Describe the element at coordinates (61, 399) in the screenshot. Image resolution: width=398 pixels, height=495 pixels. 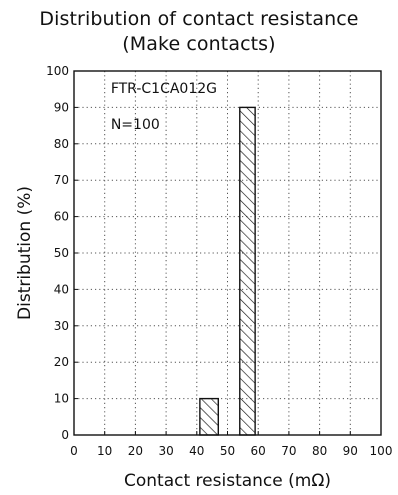
I see `y-tick-label: 10` at that location.